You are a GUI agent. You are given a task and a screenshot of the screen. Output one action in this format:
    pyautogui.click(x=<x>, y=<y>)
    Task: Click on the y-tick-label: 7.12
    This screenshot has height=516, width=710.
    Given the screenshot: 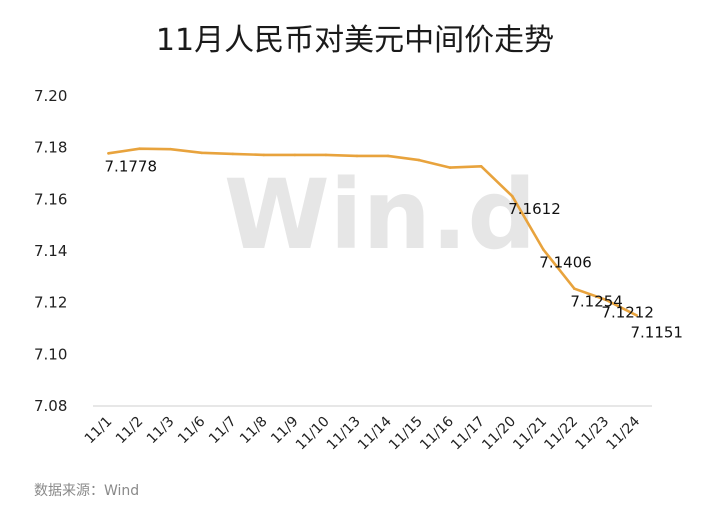 What is the action you would take?
    pyautogui.click(x=50, y=303)
    